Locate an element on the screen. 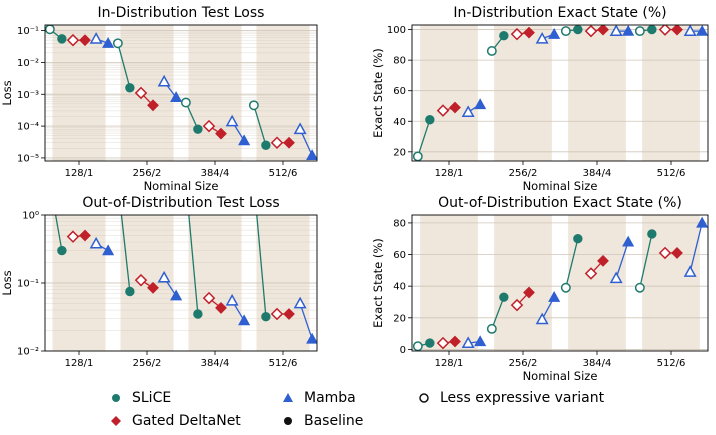 This screenshot has width=716, height=435. circle-marker-icon is located at coordinates (116, 398).